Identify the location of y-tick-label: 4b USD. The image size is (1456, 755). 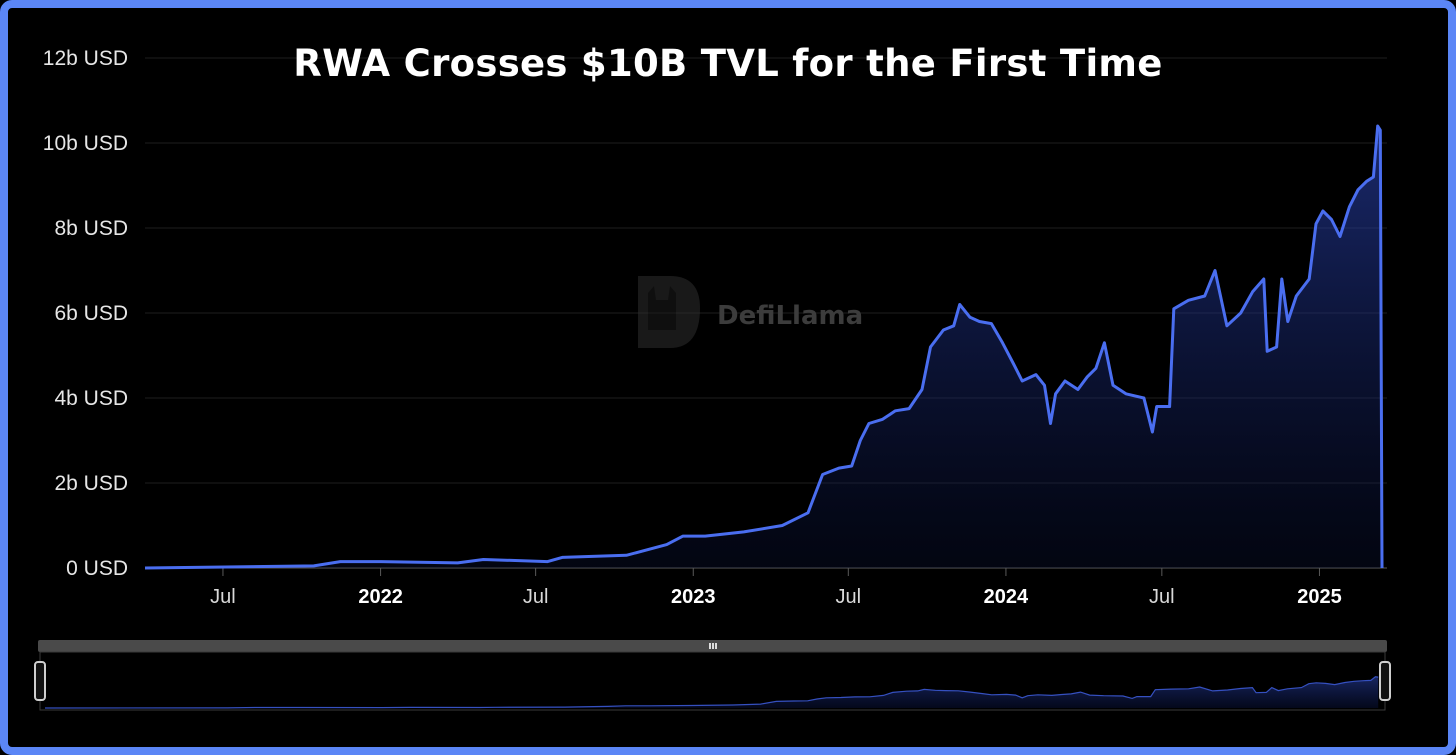
(91, 398).